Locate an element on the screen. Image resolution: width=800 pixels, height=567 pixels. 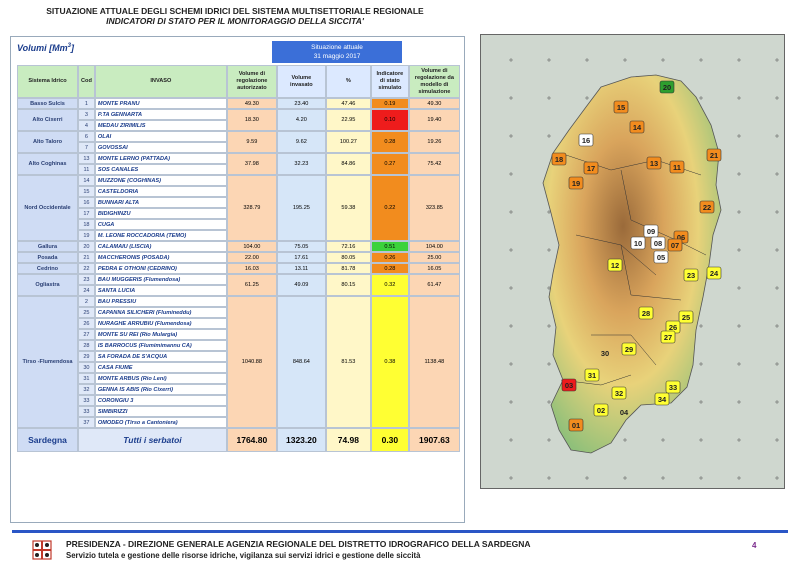
reservoir-marker-label: 03 is located at coordinates (569, 385).